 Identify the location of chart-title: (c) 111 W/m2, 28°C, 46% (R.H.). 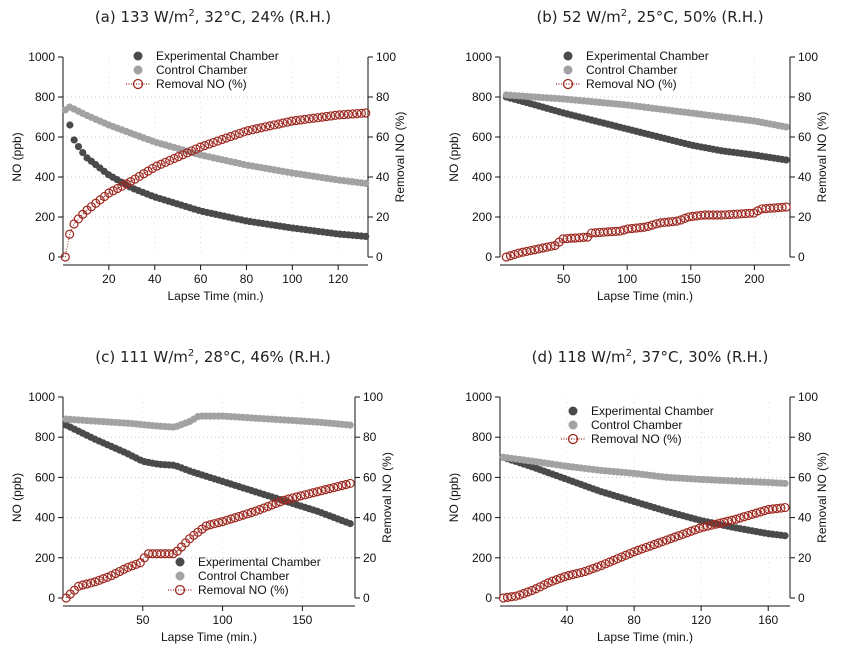
(212, 357).